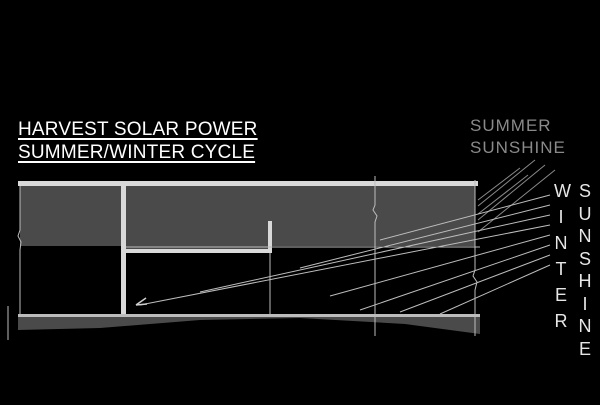  I want to click on winter-ray-arrowhead, so click(141, 301).